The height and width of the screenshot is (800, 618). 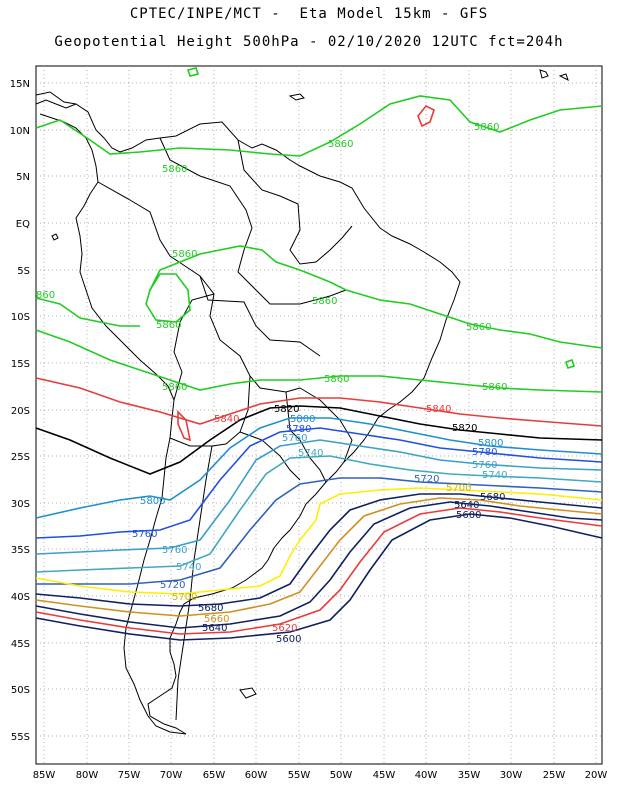 What do you see at coordinates (20, 457) in the screenshot?
I see `lat-label: 25S` at bounding box center [20, 457].